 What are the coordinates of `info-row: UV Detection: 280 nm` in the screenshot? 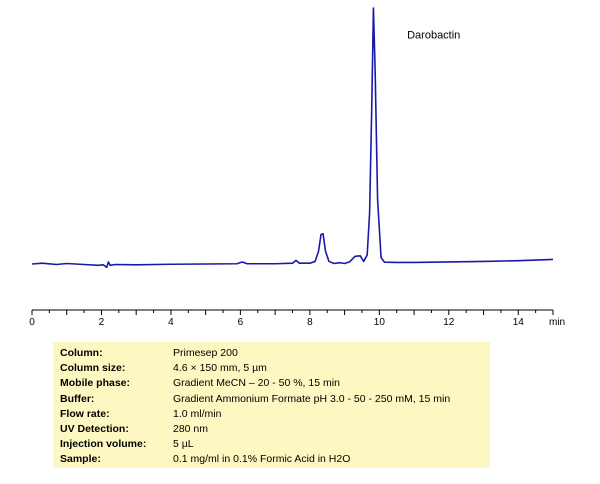 It's located at (275, 429).